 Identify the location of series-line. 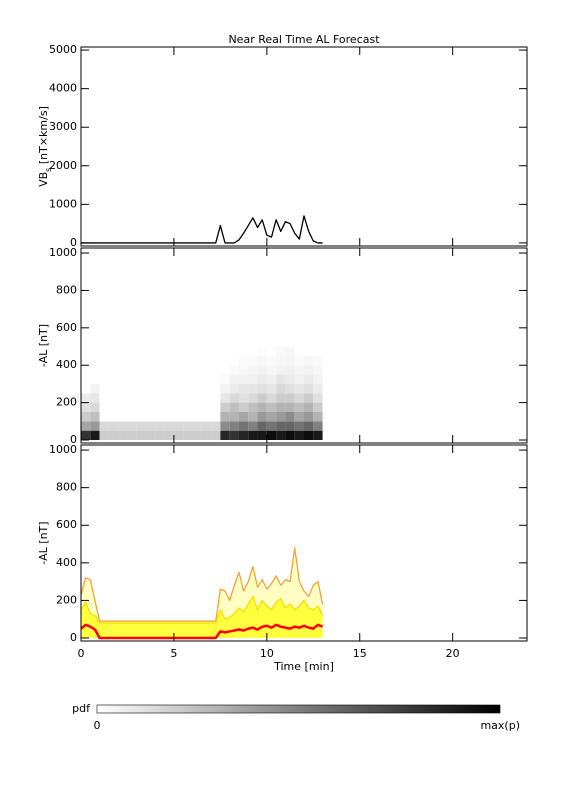
(202, 229).